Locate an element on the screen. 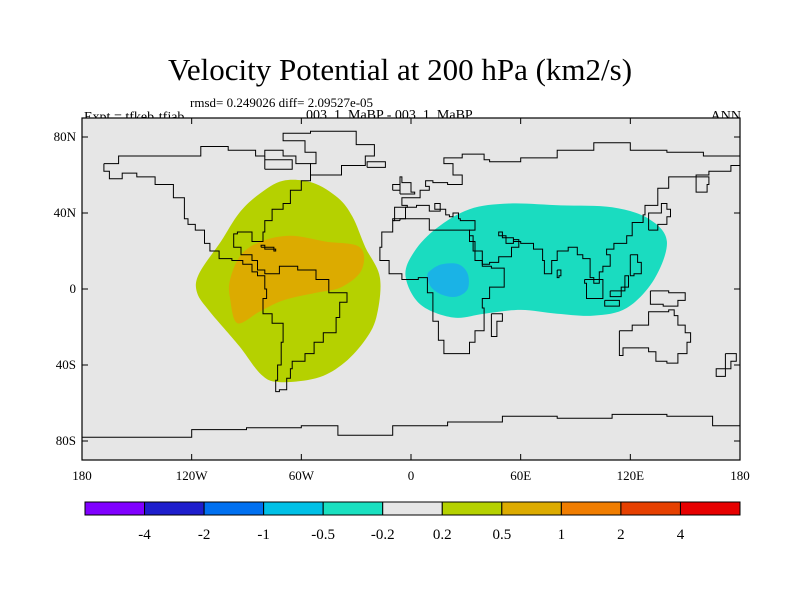  colorbar-label: 0.2 is located at coordinates (442, 535).